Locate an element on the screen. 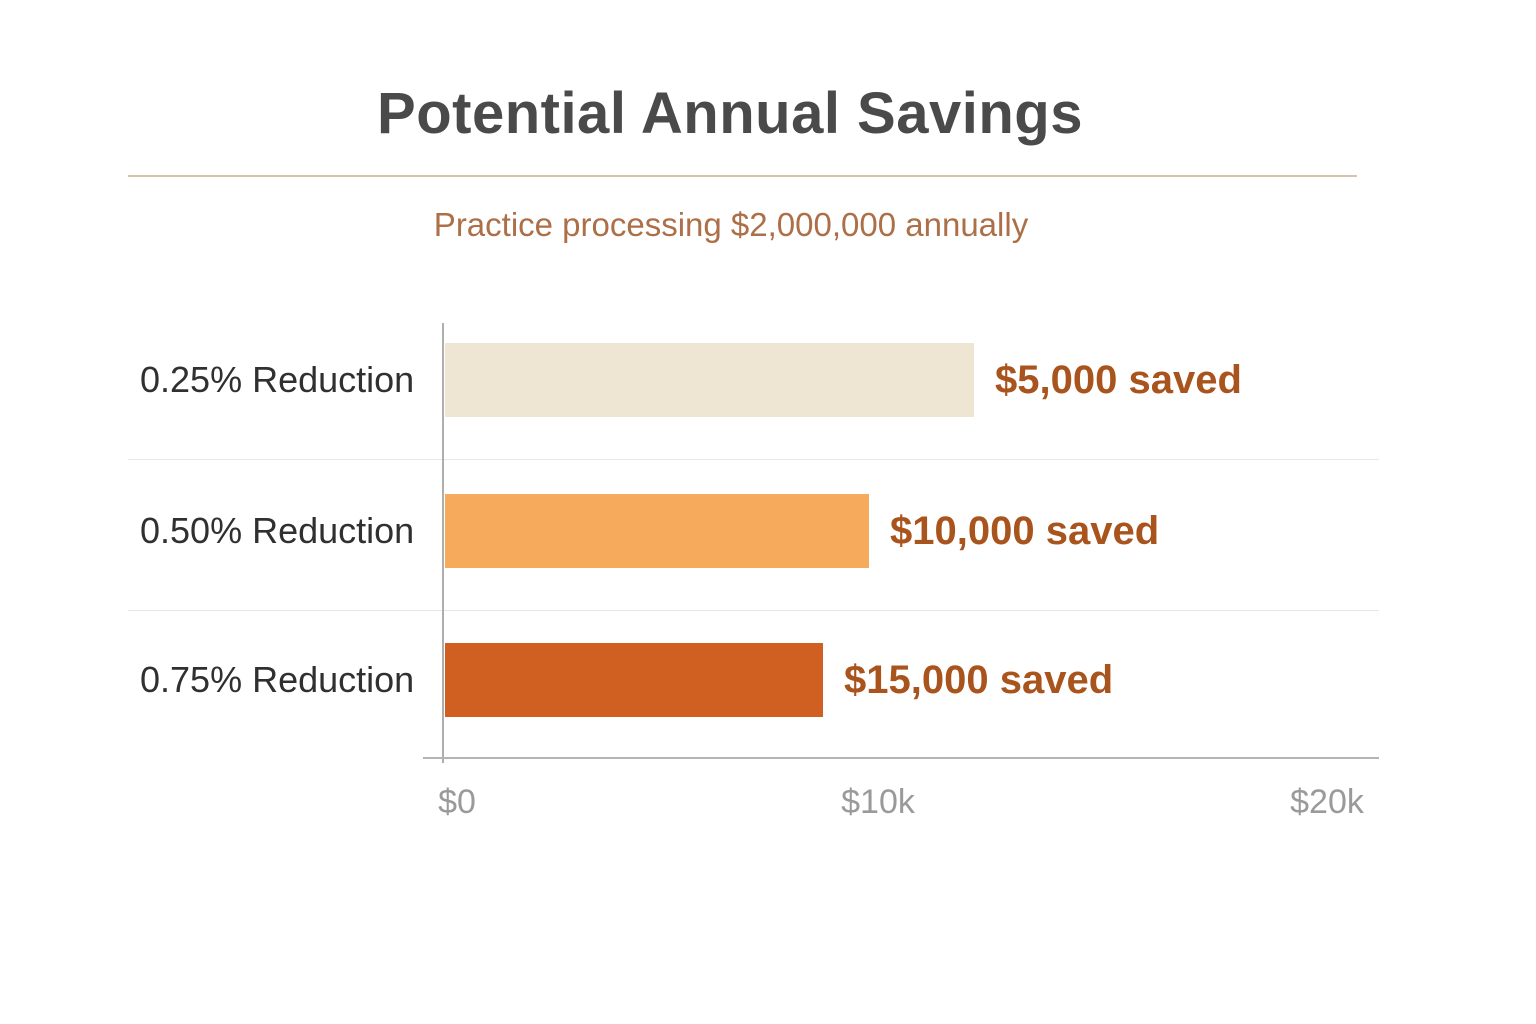  bar-row: $5,000 saved is located at coordinates (843, 380).